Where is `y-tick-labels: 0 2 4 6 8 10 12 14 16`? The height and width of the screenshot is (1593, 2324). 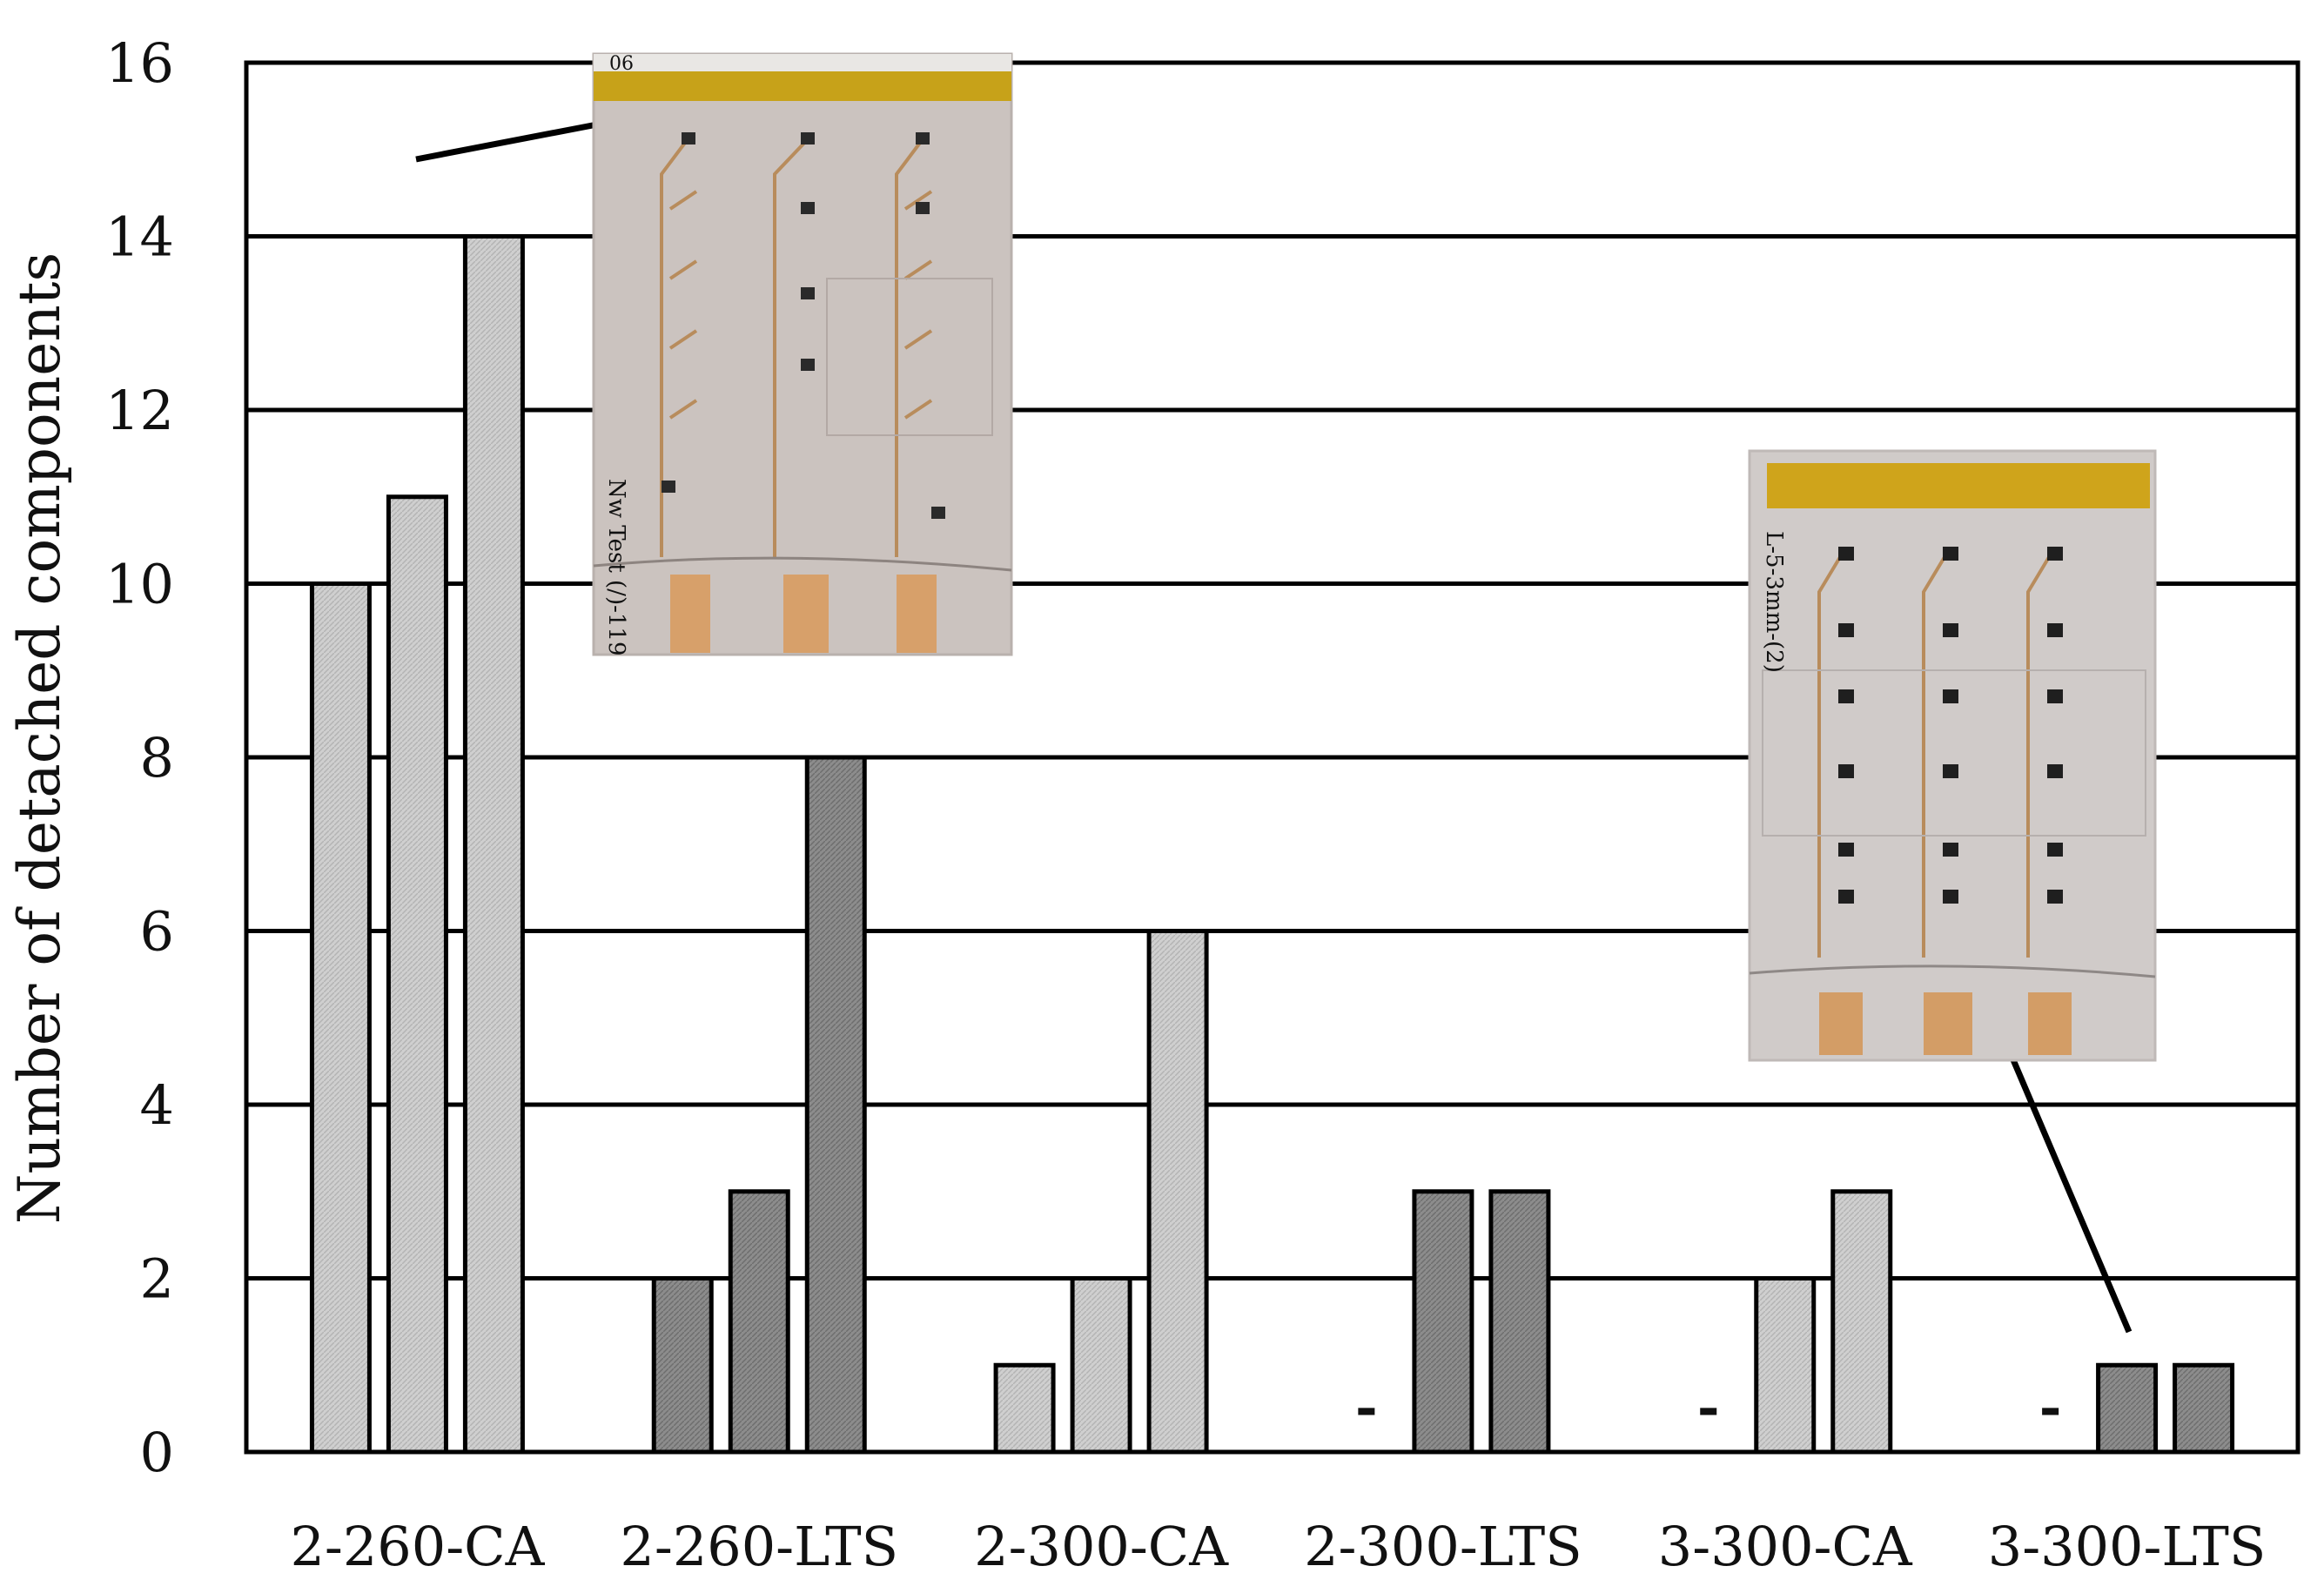 y-tick-labels: 0 2 4 6 8 10 12 14 16 is located at coordinates (139, 757).